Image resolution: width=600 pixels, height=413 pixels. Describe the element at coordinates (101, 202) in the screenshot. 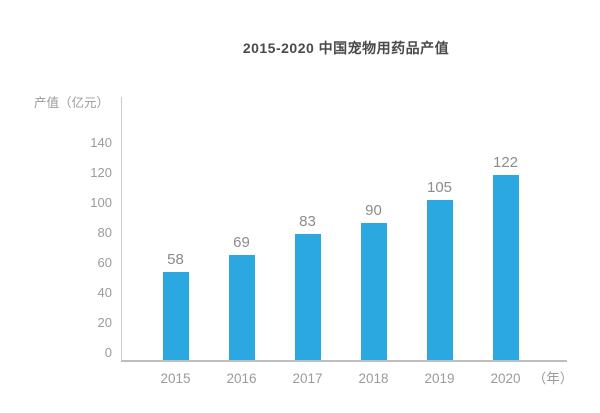

I see `y-axis-tick-label: 100` at that location.